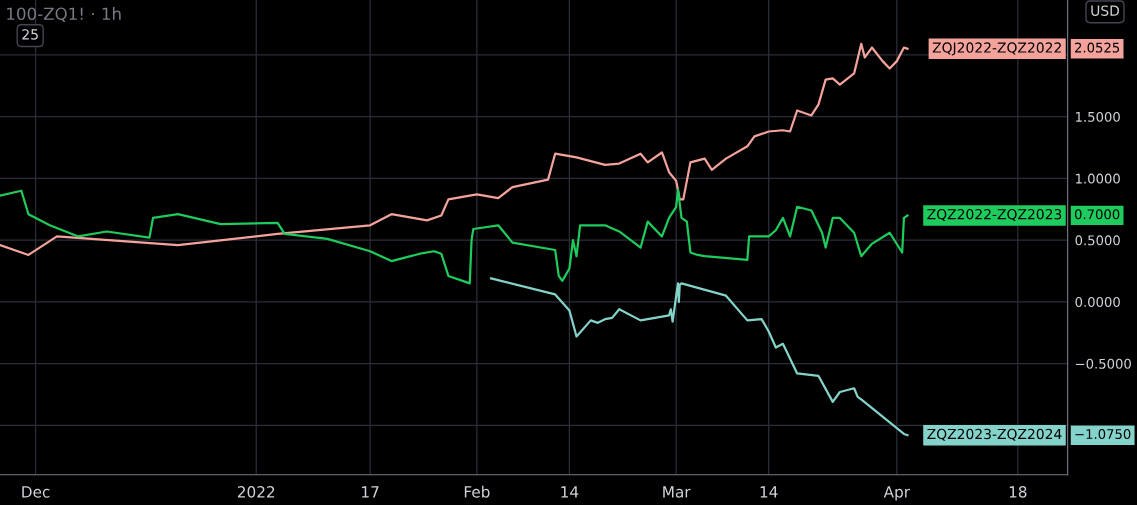  What do you see at coordinates (64, 14) in the screenshot?
I see `chart-title: 100-ZQ1! · 1h` at bounding box center [64, 14].